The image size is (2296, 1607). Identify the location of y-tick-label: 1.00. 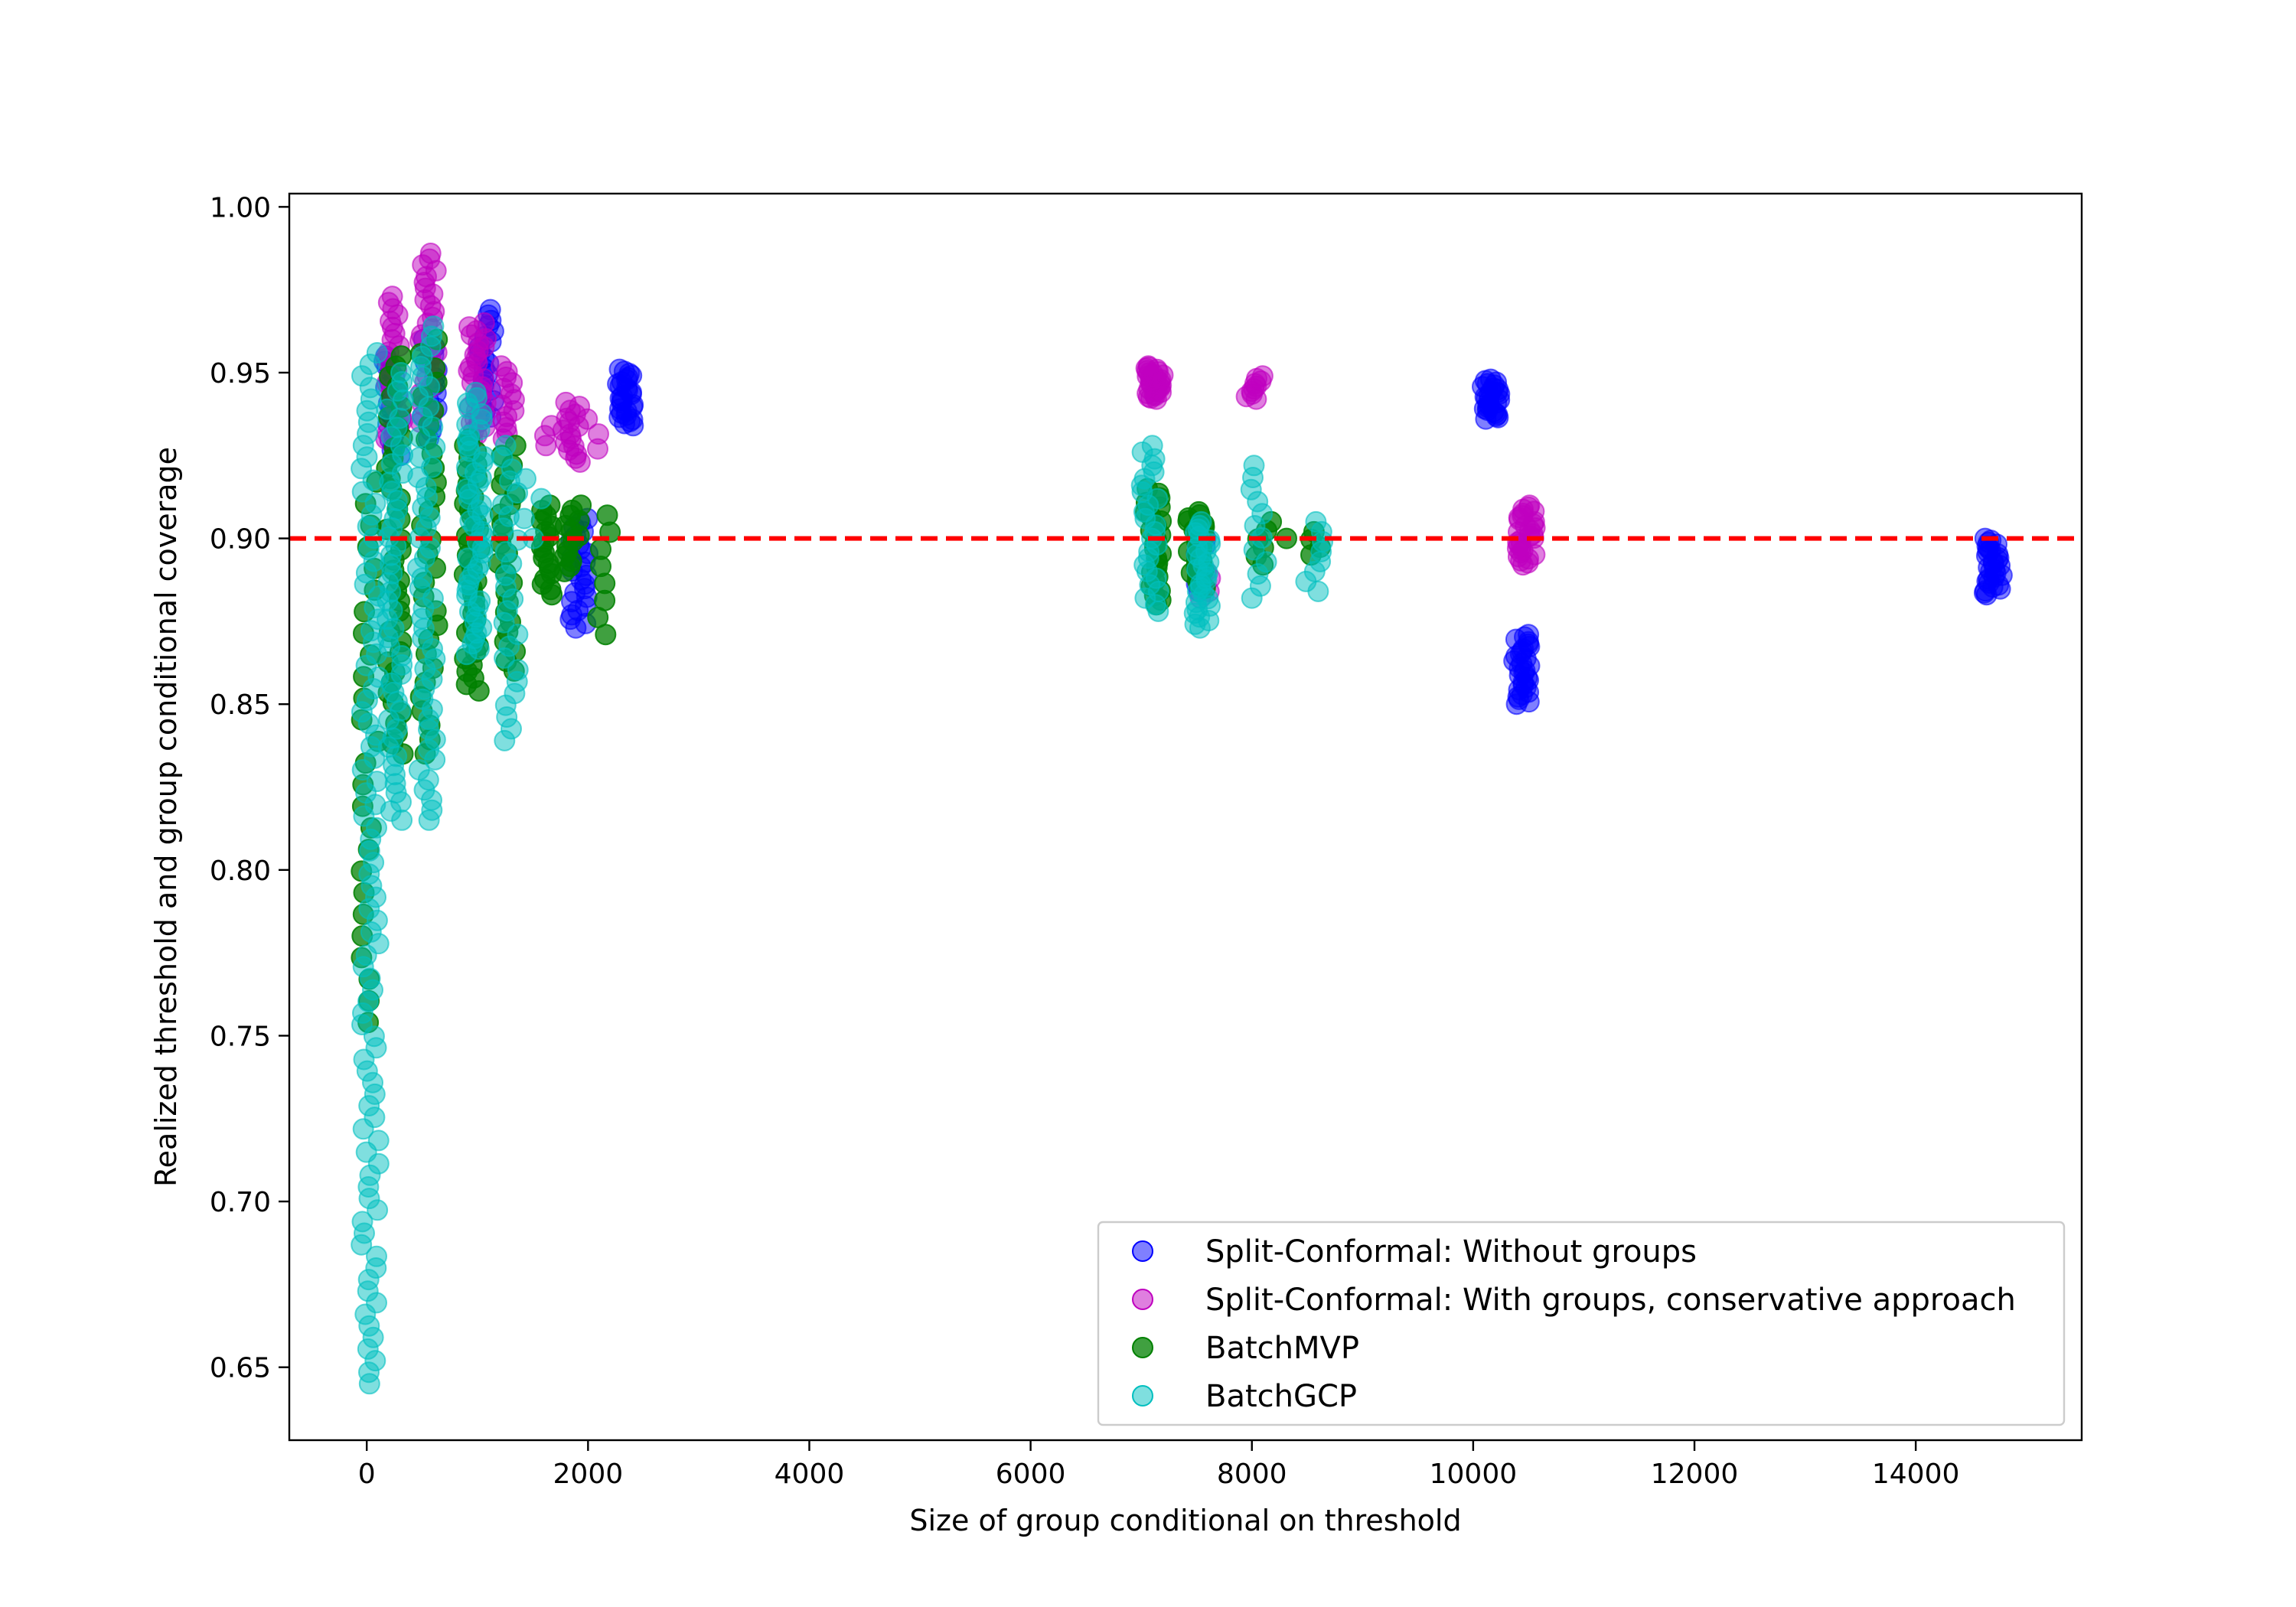
(240, 207).